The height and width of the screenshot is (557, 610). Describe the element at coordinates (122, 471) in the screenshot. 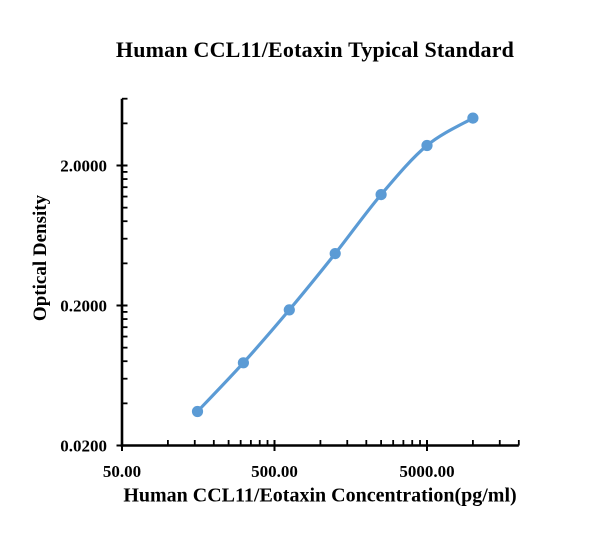

I see `x-tick-label: 50.00` at that location.